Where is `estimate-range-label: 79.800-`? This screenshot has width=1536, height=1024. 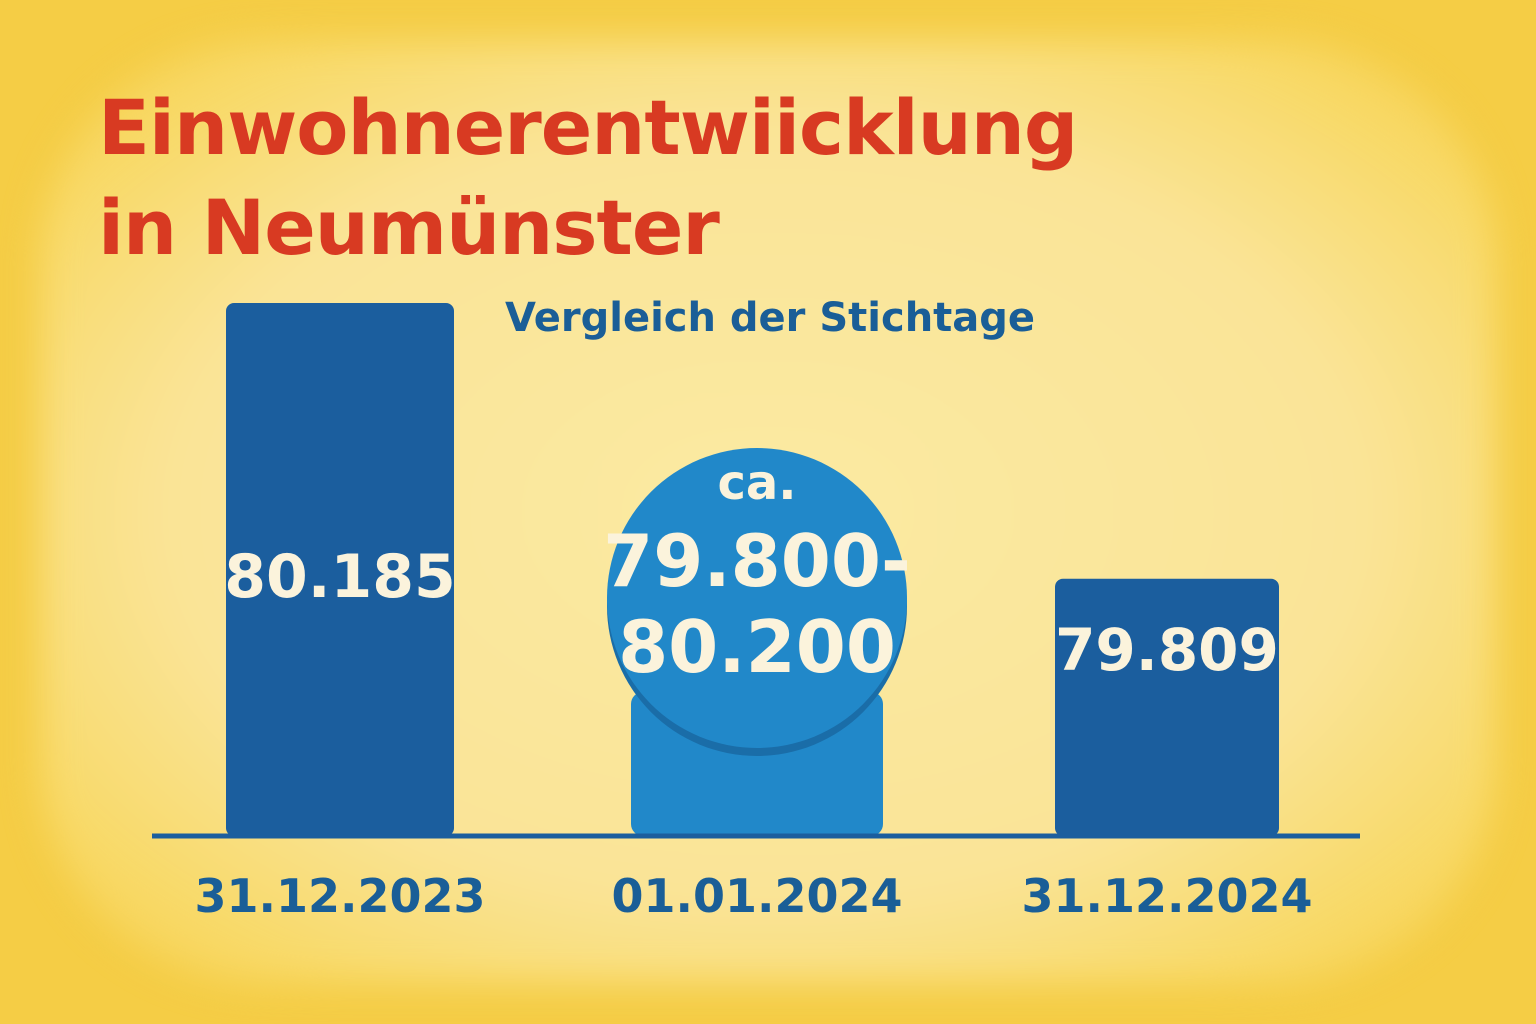
estimate-range-label: 79.800- is located at coordinates (757, 561).